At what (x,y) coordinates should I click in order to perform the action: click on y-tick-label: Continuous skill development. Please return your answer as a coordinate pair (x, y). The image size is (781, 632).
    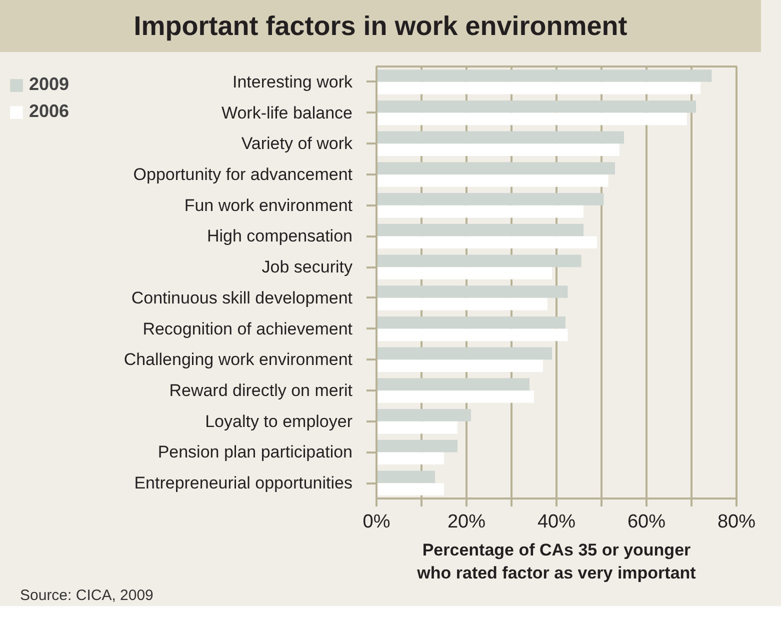
    Looking at the image, I should click on (242, 298).